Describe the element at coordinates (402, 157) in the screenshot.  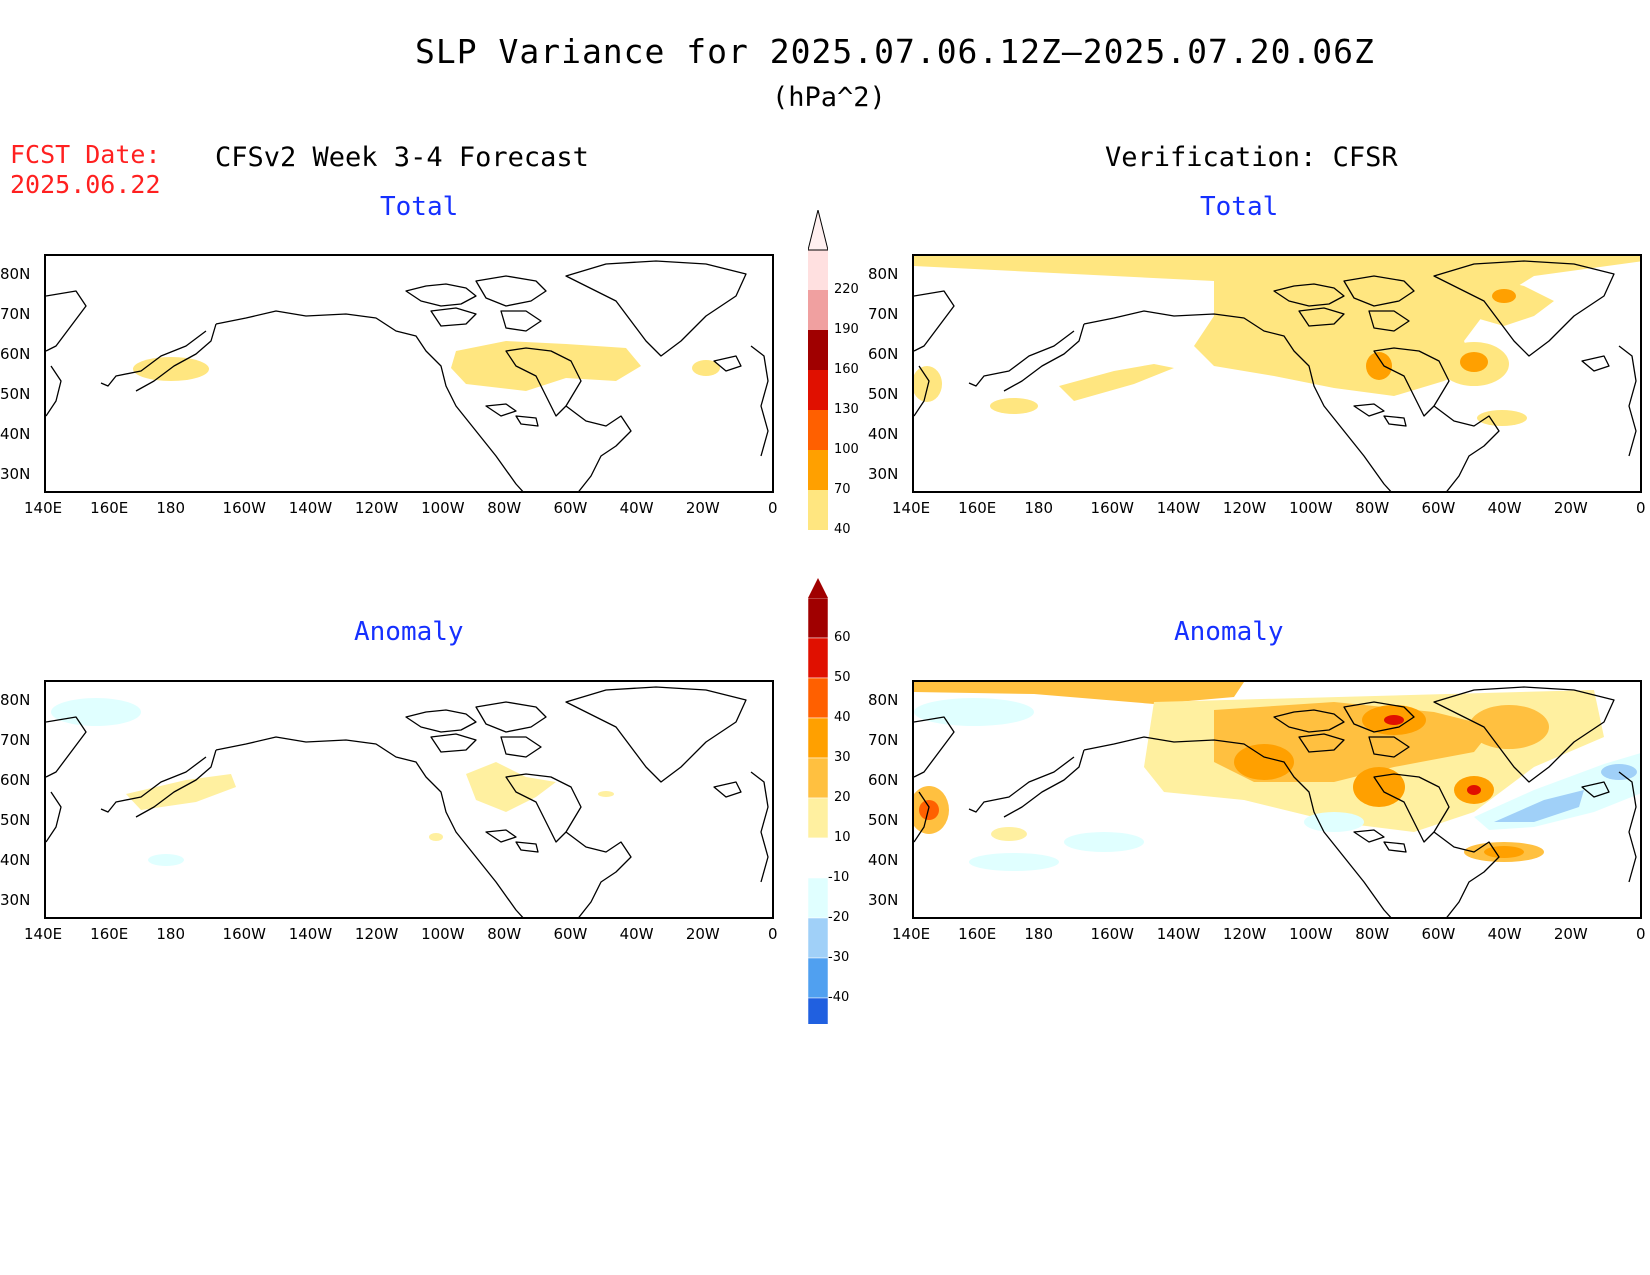
I see `left-header: CFSv2 Week 3-4 Forecast` at that location.